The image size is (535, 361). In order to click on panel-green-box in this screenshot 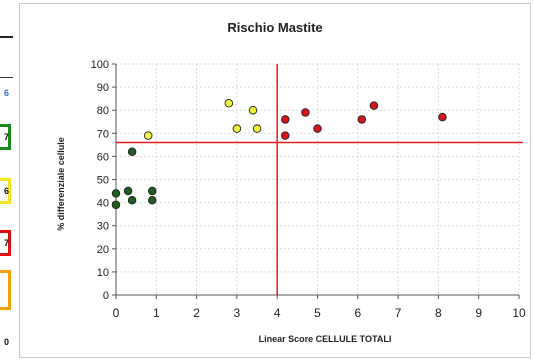, I will do `click(5, 137)`.